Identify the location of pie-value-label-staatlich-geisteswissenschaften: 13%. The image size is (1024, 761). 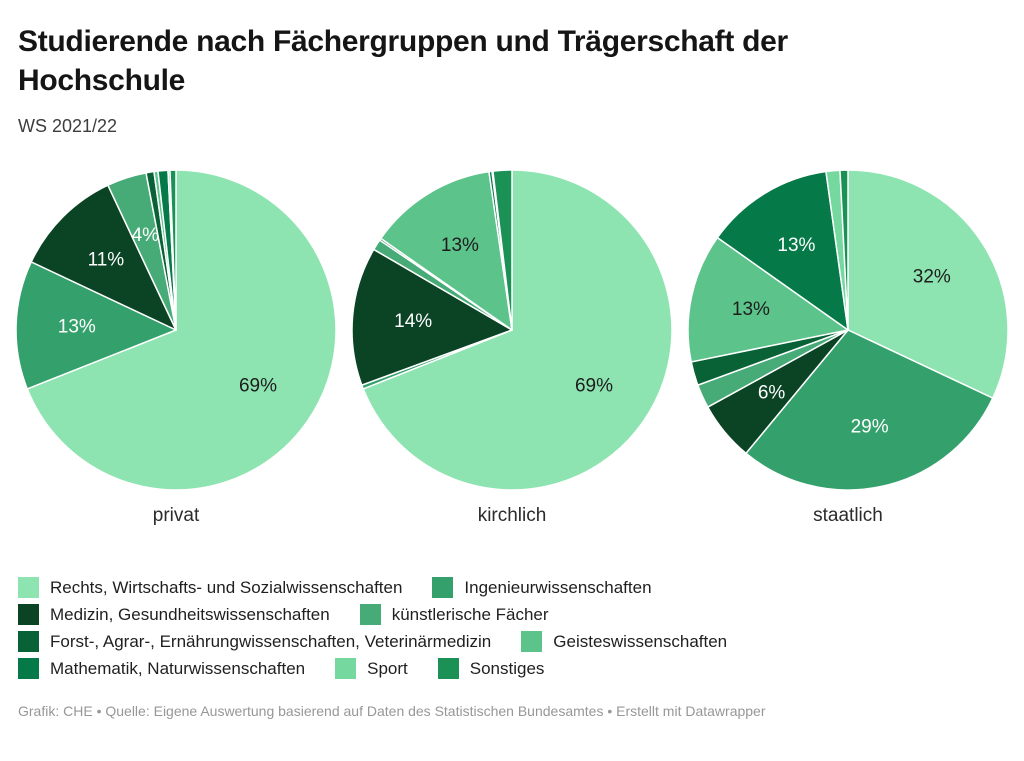
(751, 309).